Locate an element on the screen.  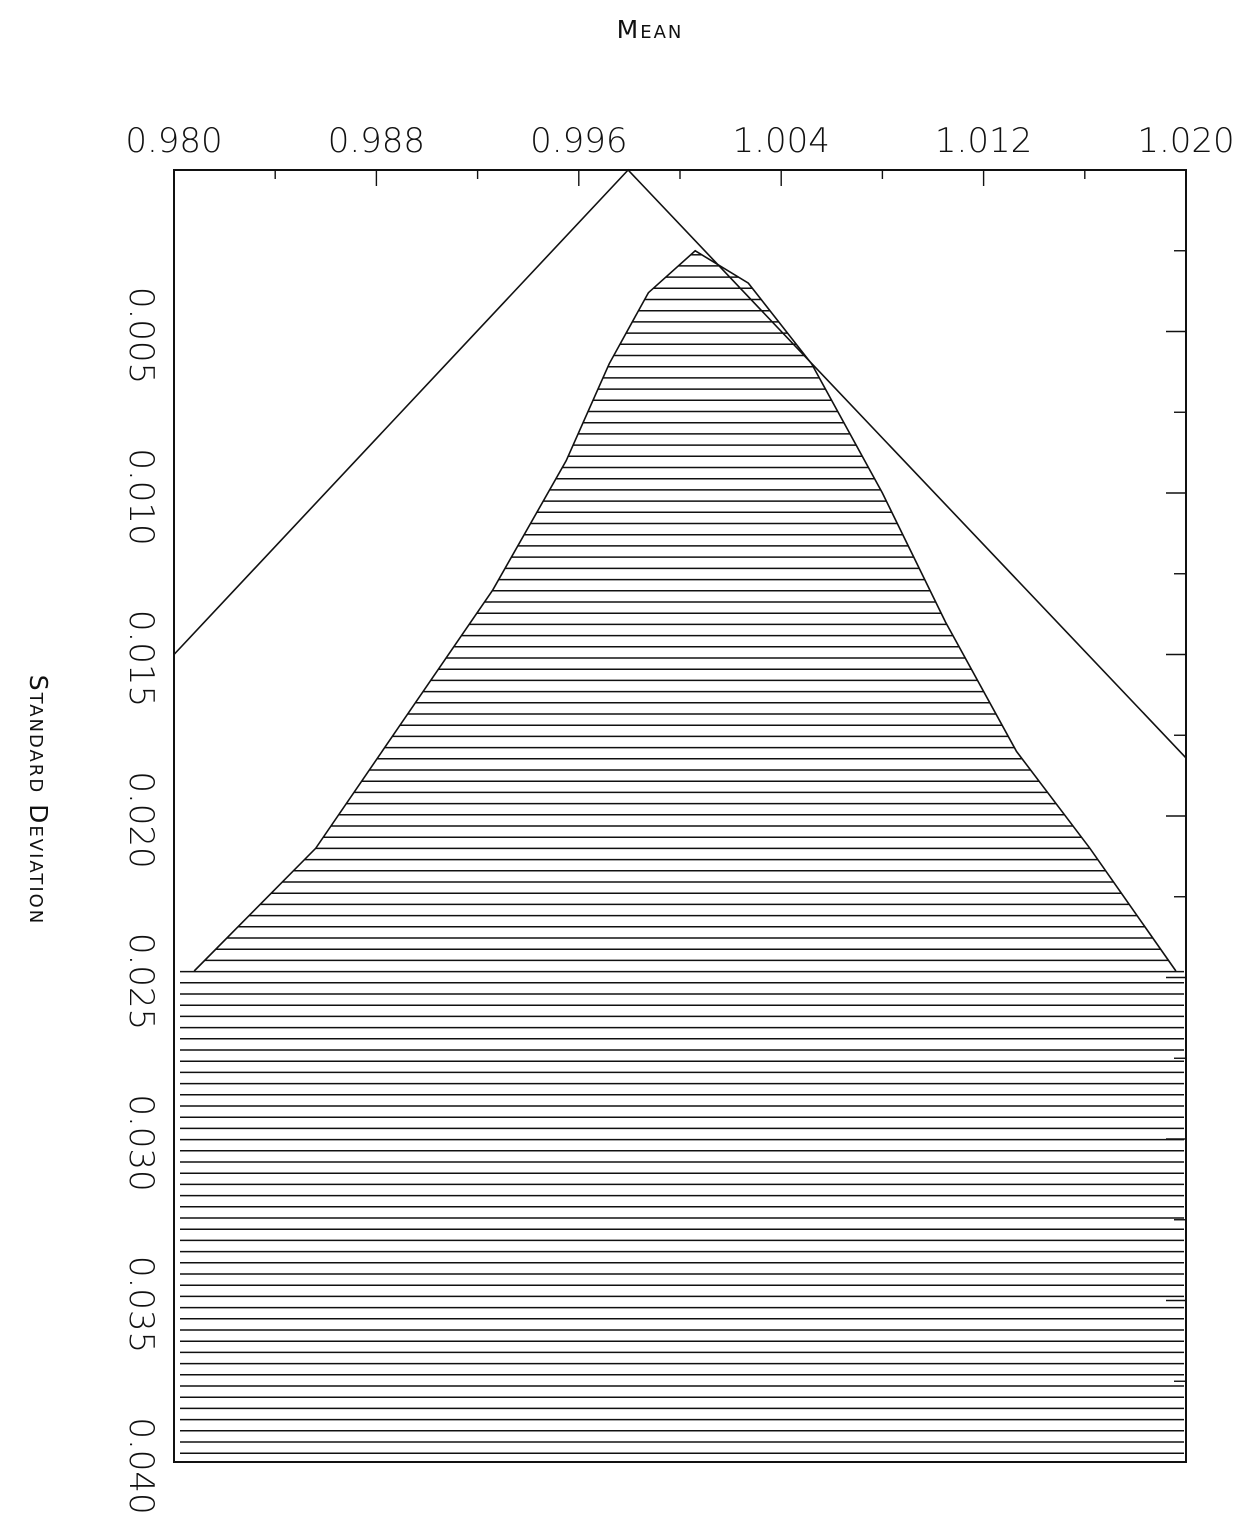
y-tick-label: 0.040 is located at coordinates (141, 1465).